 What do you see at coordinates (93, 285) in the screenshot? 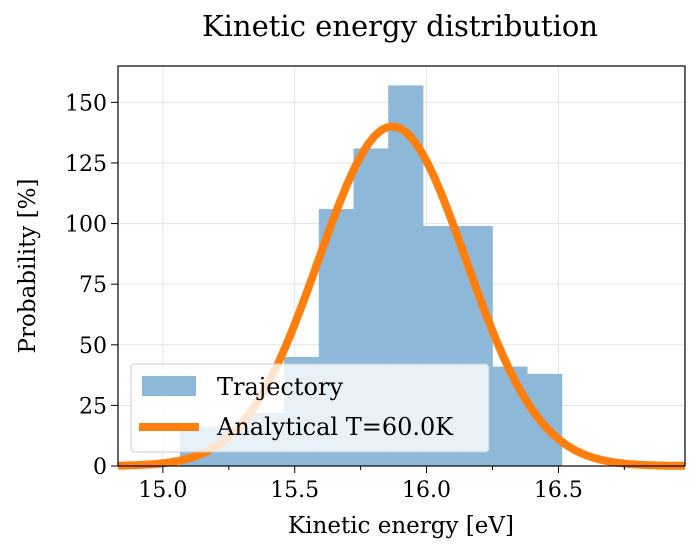
I see `y-tick-label: 75` at bounding box center [93, 285].